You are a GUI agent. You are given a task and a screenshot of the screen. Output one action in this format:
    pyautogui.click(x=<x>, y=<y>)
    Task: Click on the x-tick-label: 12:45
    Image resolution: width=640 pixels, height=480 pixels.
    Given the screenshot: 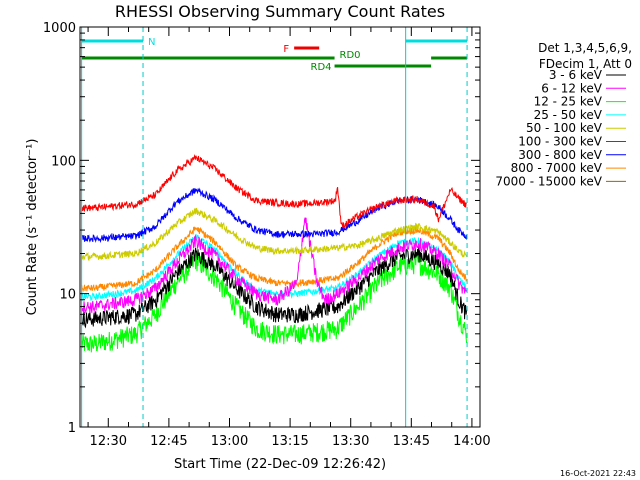 What is the action you would take?
    pyautogui.click(x=168, y=441)
    